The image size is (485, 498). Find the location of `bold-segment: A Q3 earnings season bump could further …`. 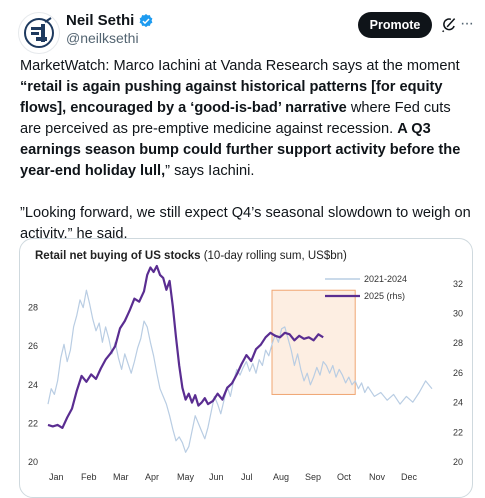

bold-segment: A Q3 earnings season bump could further … is located at coordinates (240, 150).